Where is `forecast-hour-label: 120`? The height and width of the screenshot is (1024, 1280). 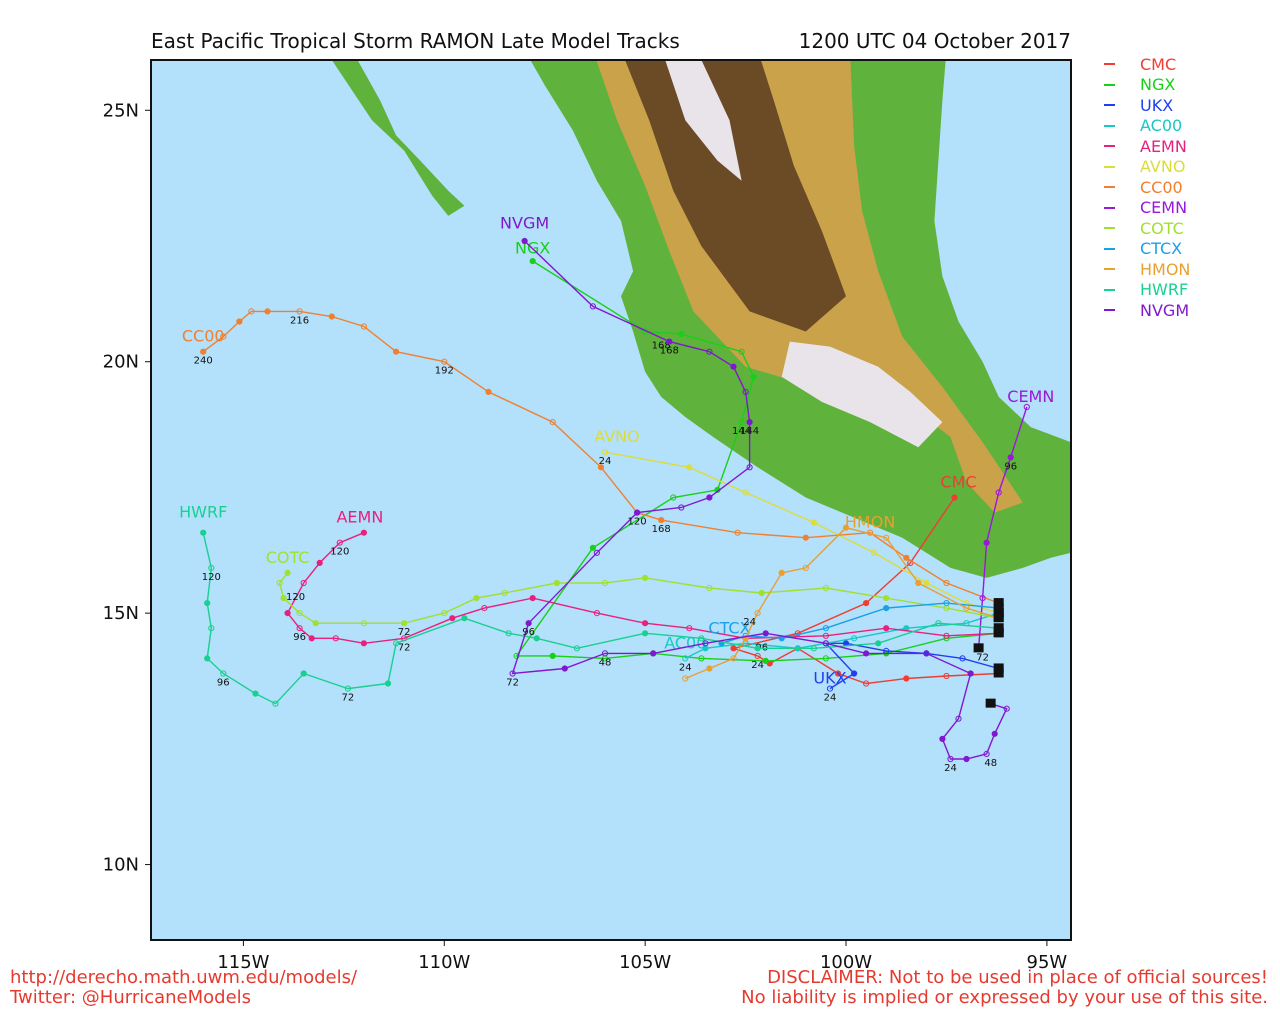 forecast-hour-label: 120 is located at coordinates (637, 522).